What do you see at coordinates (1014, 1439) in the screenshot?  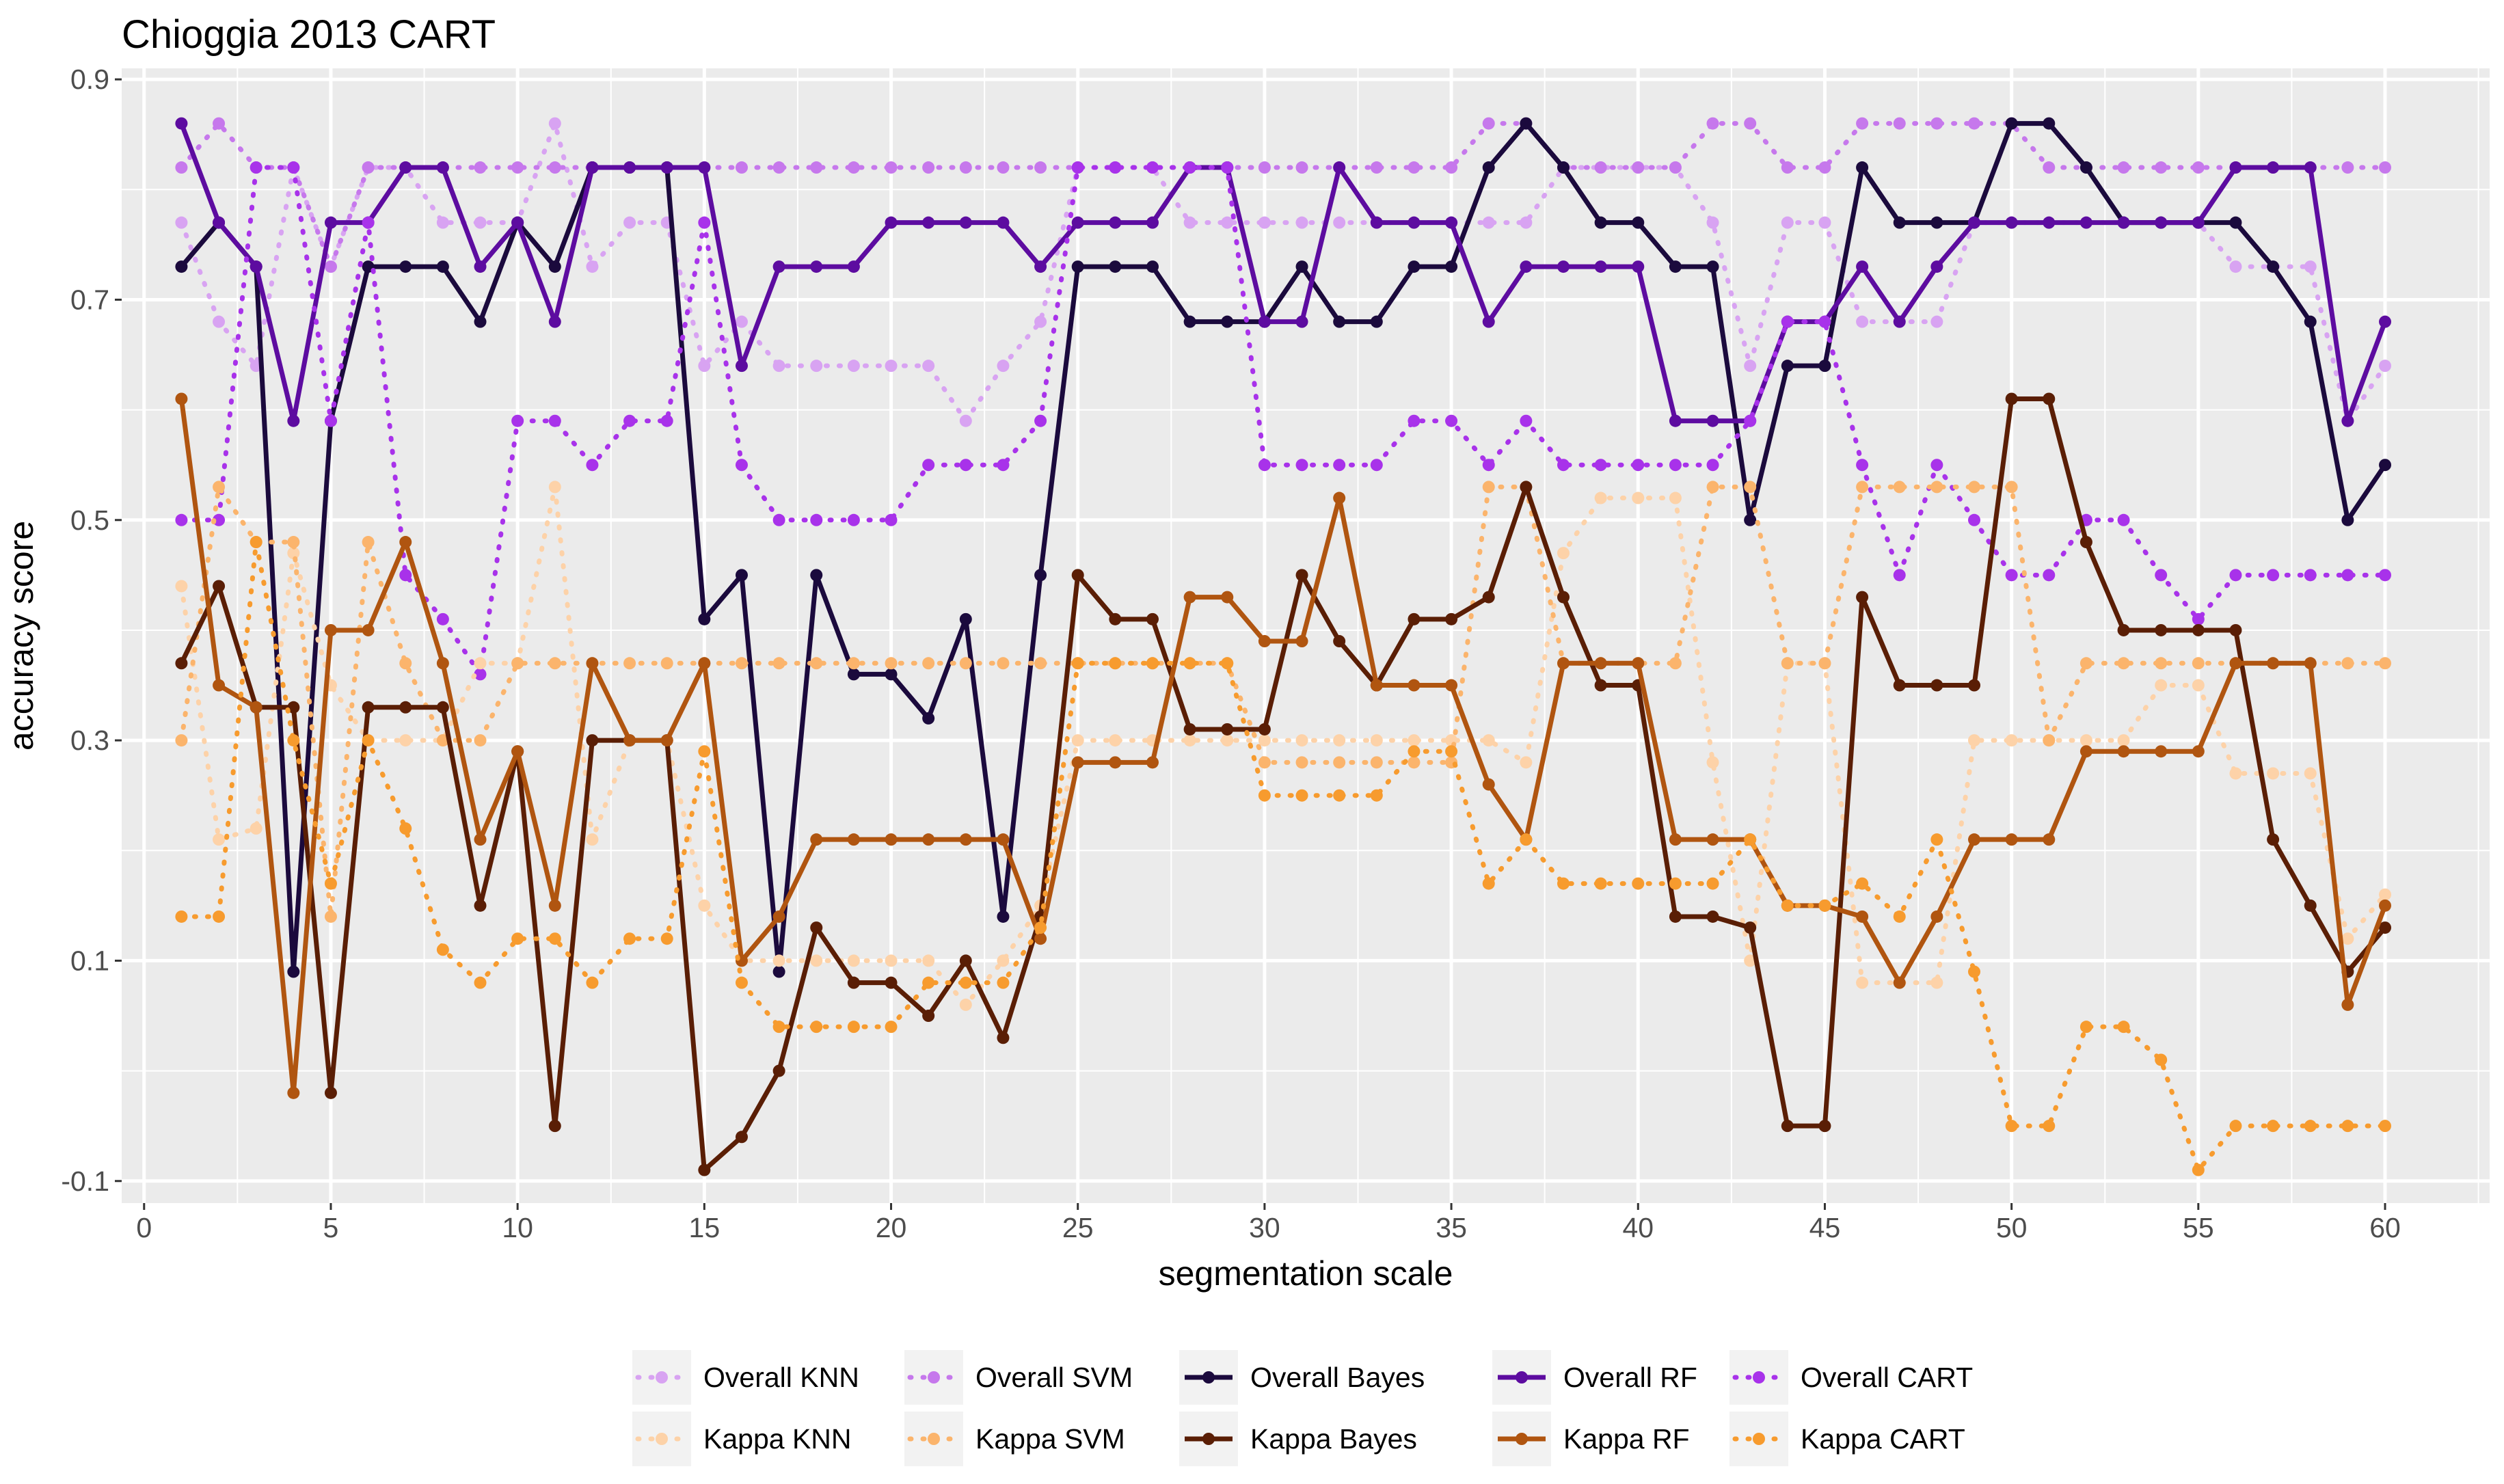 I see `legend-item-kappa-svm: Kappa SVM` at bounding box center [1014, 1439].